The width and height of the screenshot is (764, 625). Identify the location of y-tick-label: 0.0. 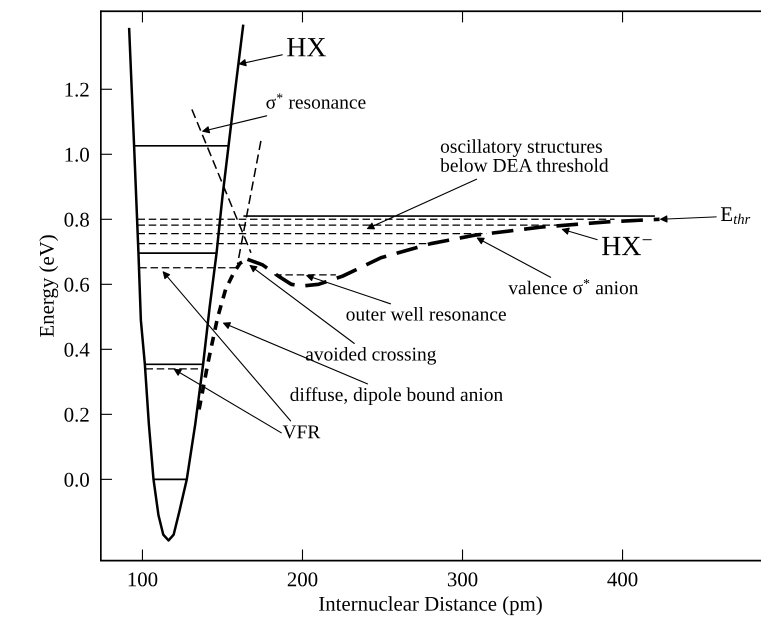
(76, 479).